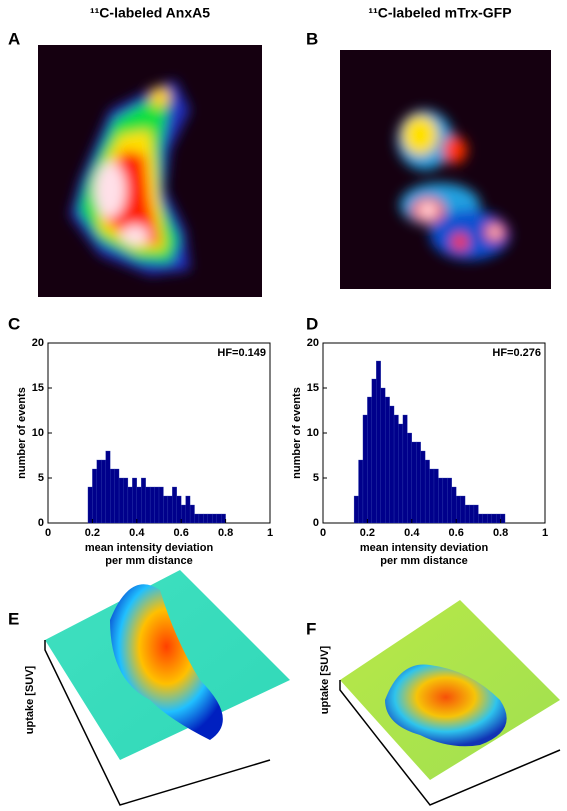 This screenshot has width=567, height=811. Describe the element at coordinates (270, 533) in the screenshot. I see `x-tick-label: 1` at that location.